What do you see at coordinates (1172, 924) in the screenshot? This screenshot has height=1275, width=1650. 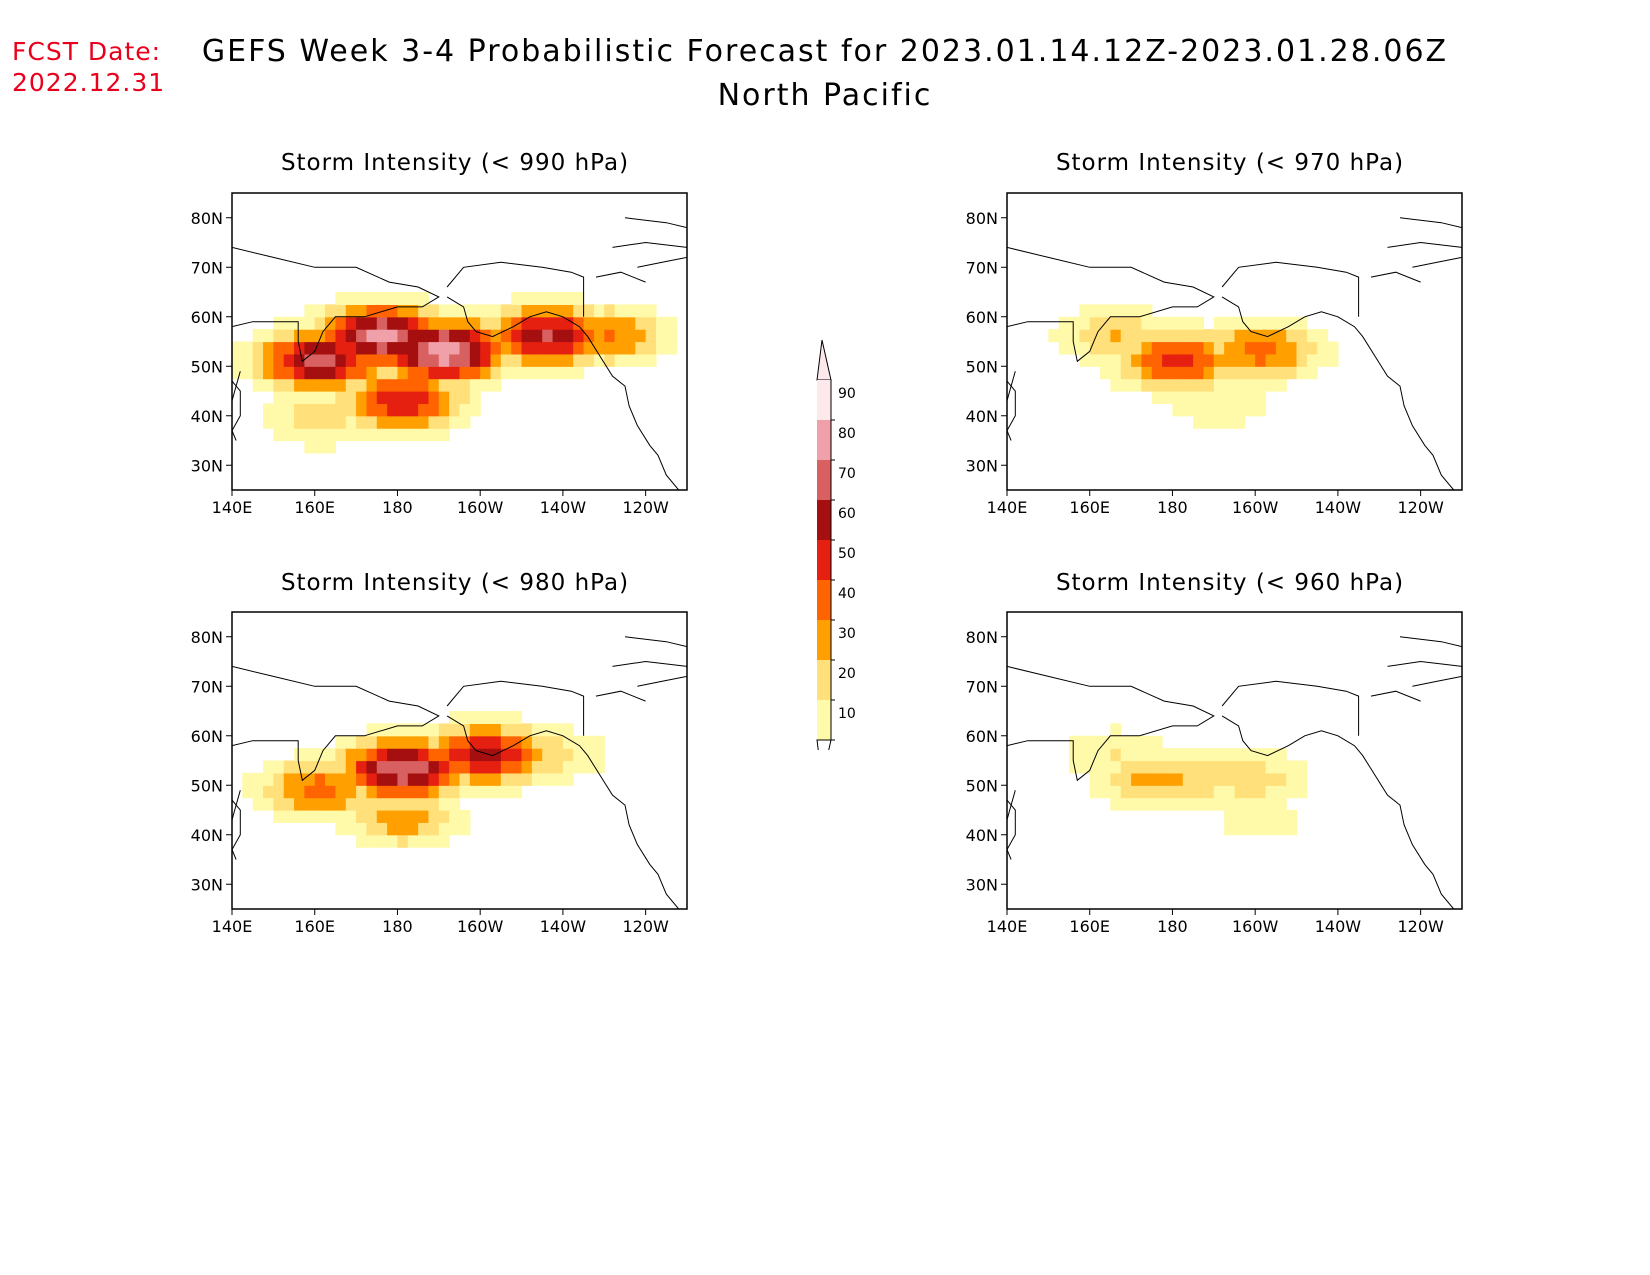 I see `lon-tick-label: 180` at bounding box center [1172, 924].